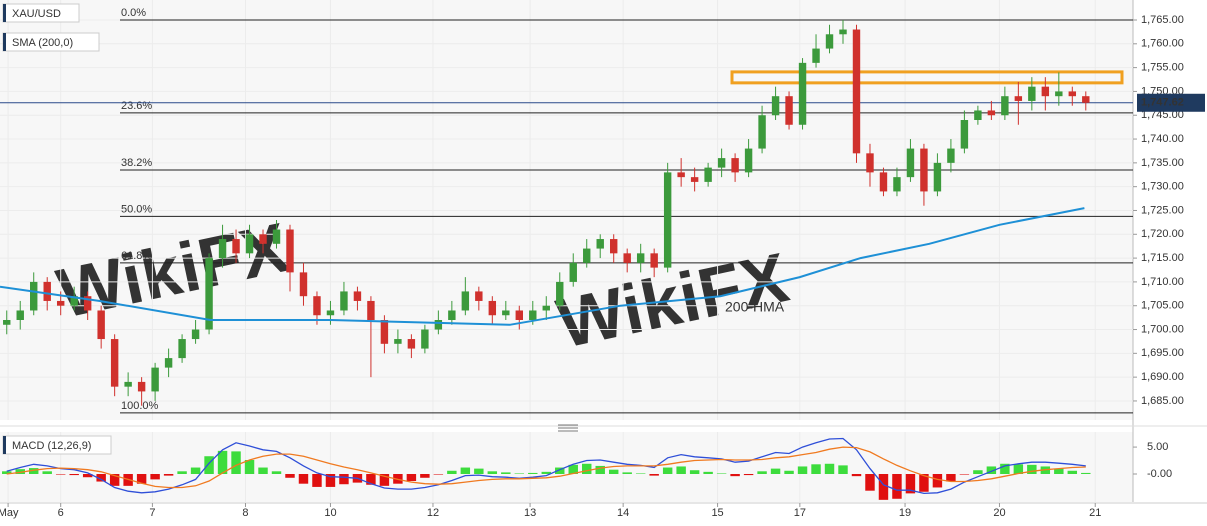 This screenshot has height=526, width=1207. What do you see at coordinates (530, 513) in the screenshot?
I see `x-tick-label: 13` at bounding box center [530, 513].